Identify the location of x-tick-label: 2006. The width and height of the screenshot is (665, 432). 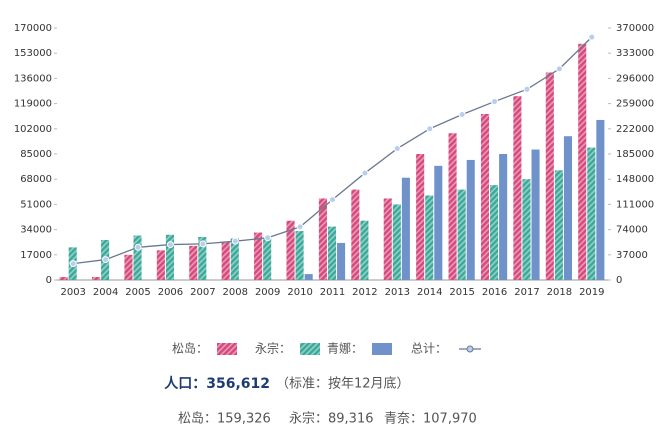
(170, 292).